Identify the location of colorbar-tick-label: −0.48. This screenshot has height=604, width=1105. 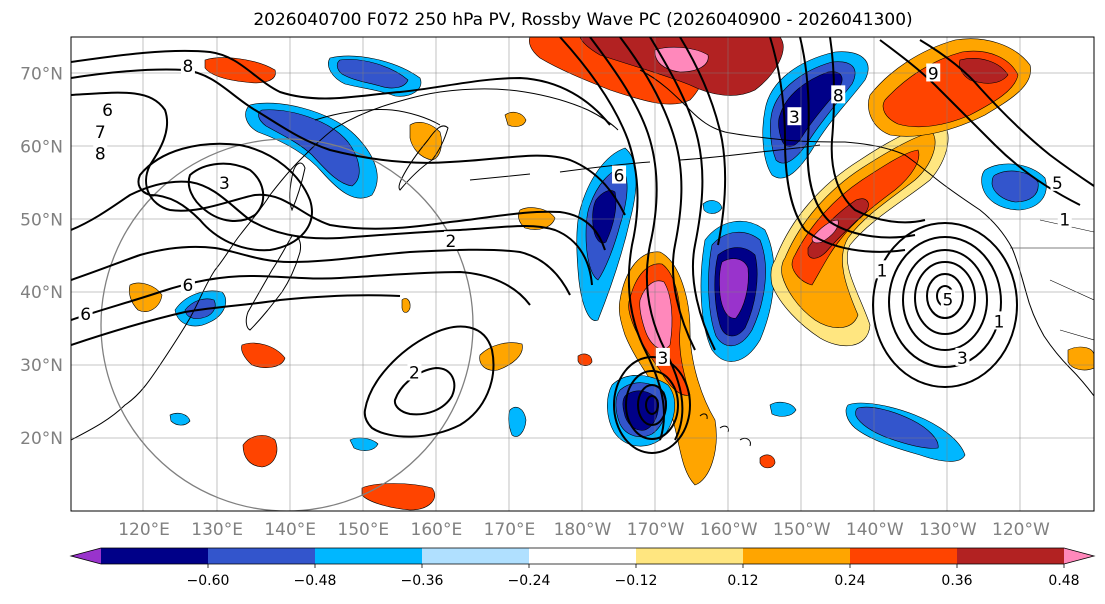
(315, 581).